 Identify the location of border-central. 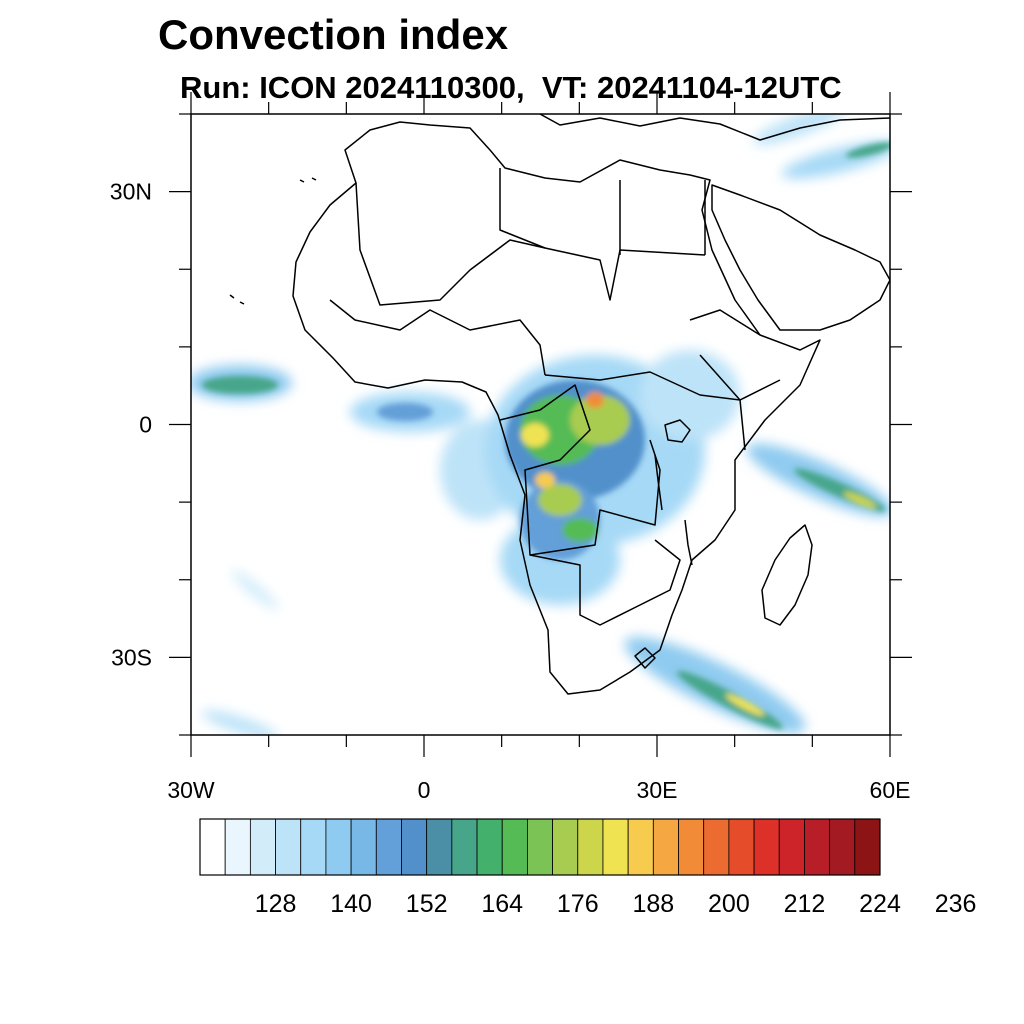
(645, 411).